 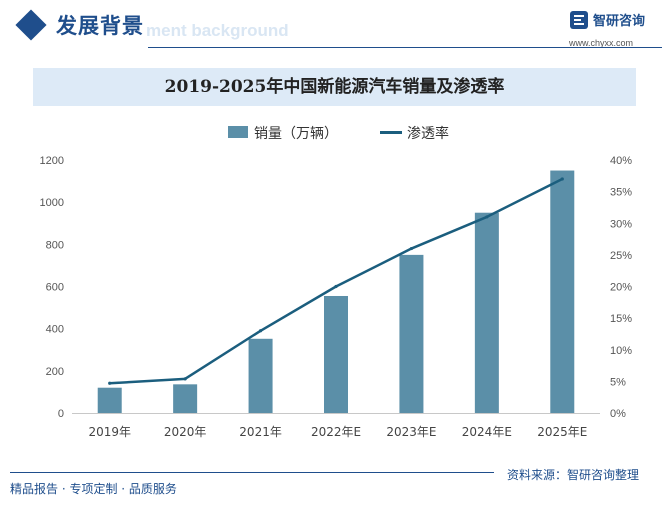 What do you see at coordinates (391, 132) in the screenshot?
I see `legend-swatch-penetration` at bounding box center [391, 132].